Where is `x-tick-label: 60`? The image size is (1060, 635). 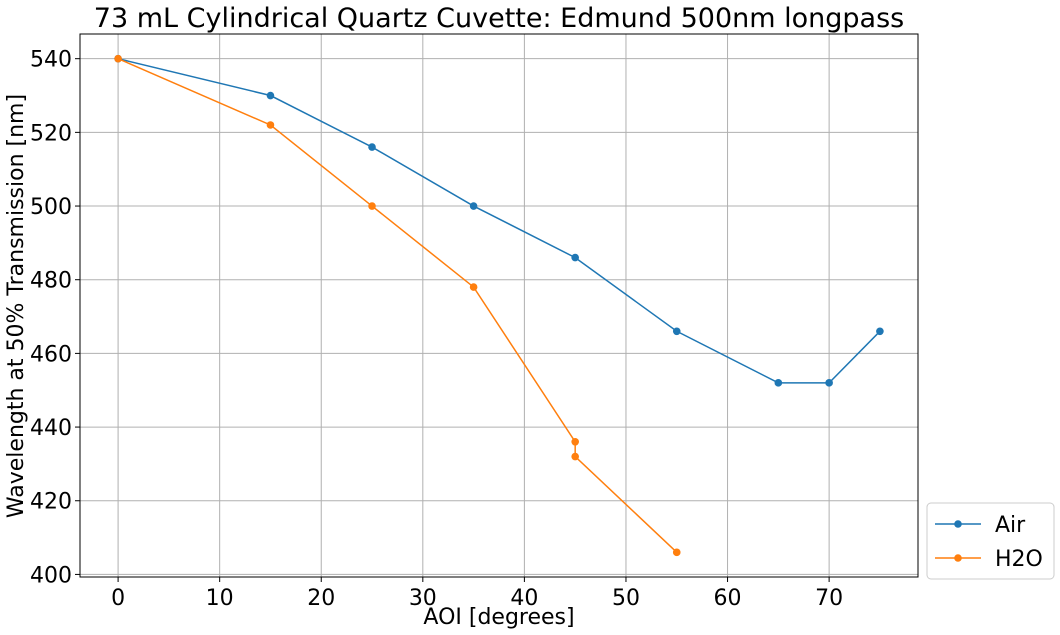 x-tick-label: 60 is located at coordinates (728, 598).